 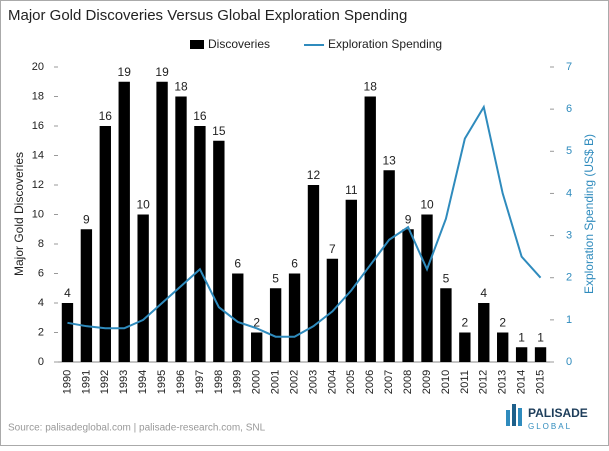 What do you see at coordinates (238, 382) in the screenshot?
I see `x-tick-label: 1999` at bounding box center [238, 382].